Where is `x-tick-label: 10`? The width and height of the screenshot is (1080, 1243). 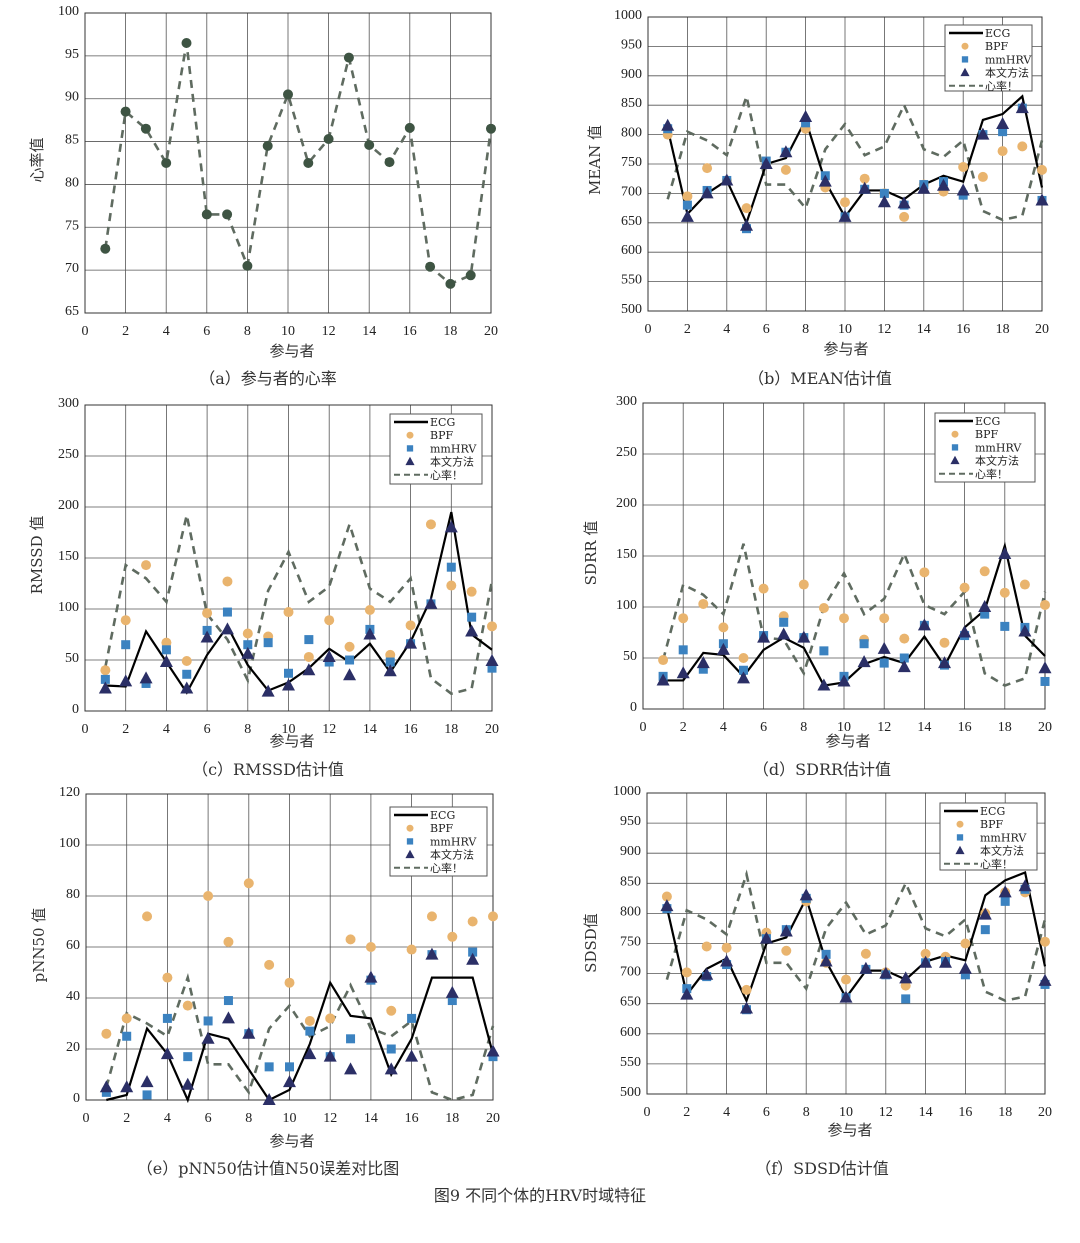 x-tick-label: 10 is located at coordinates (846, 1112).